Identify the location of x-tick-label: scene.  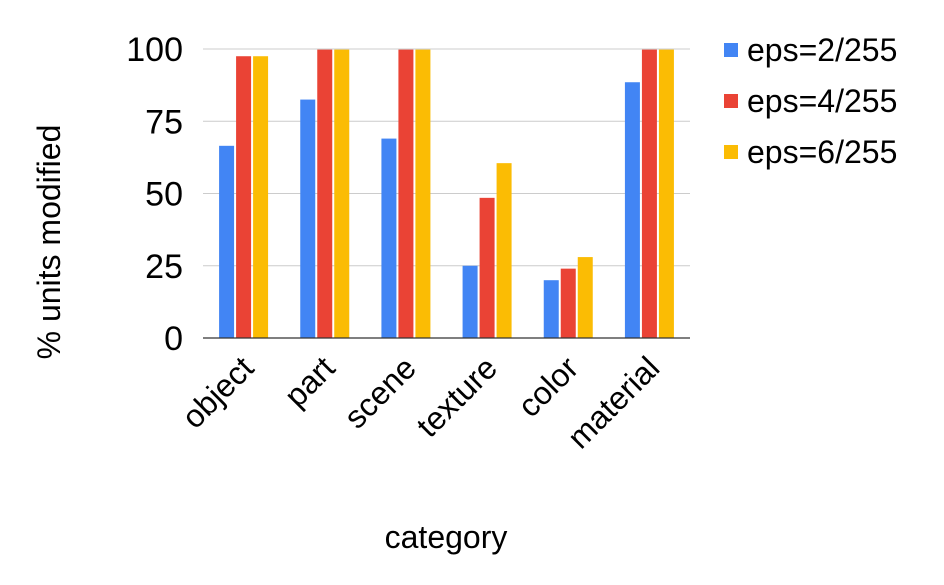
(380, 392).